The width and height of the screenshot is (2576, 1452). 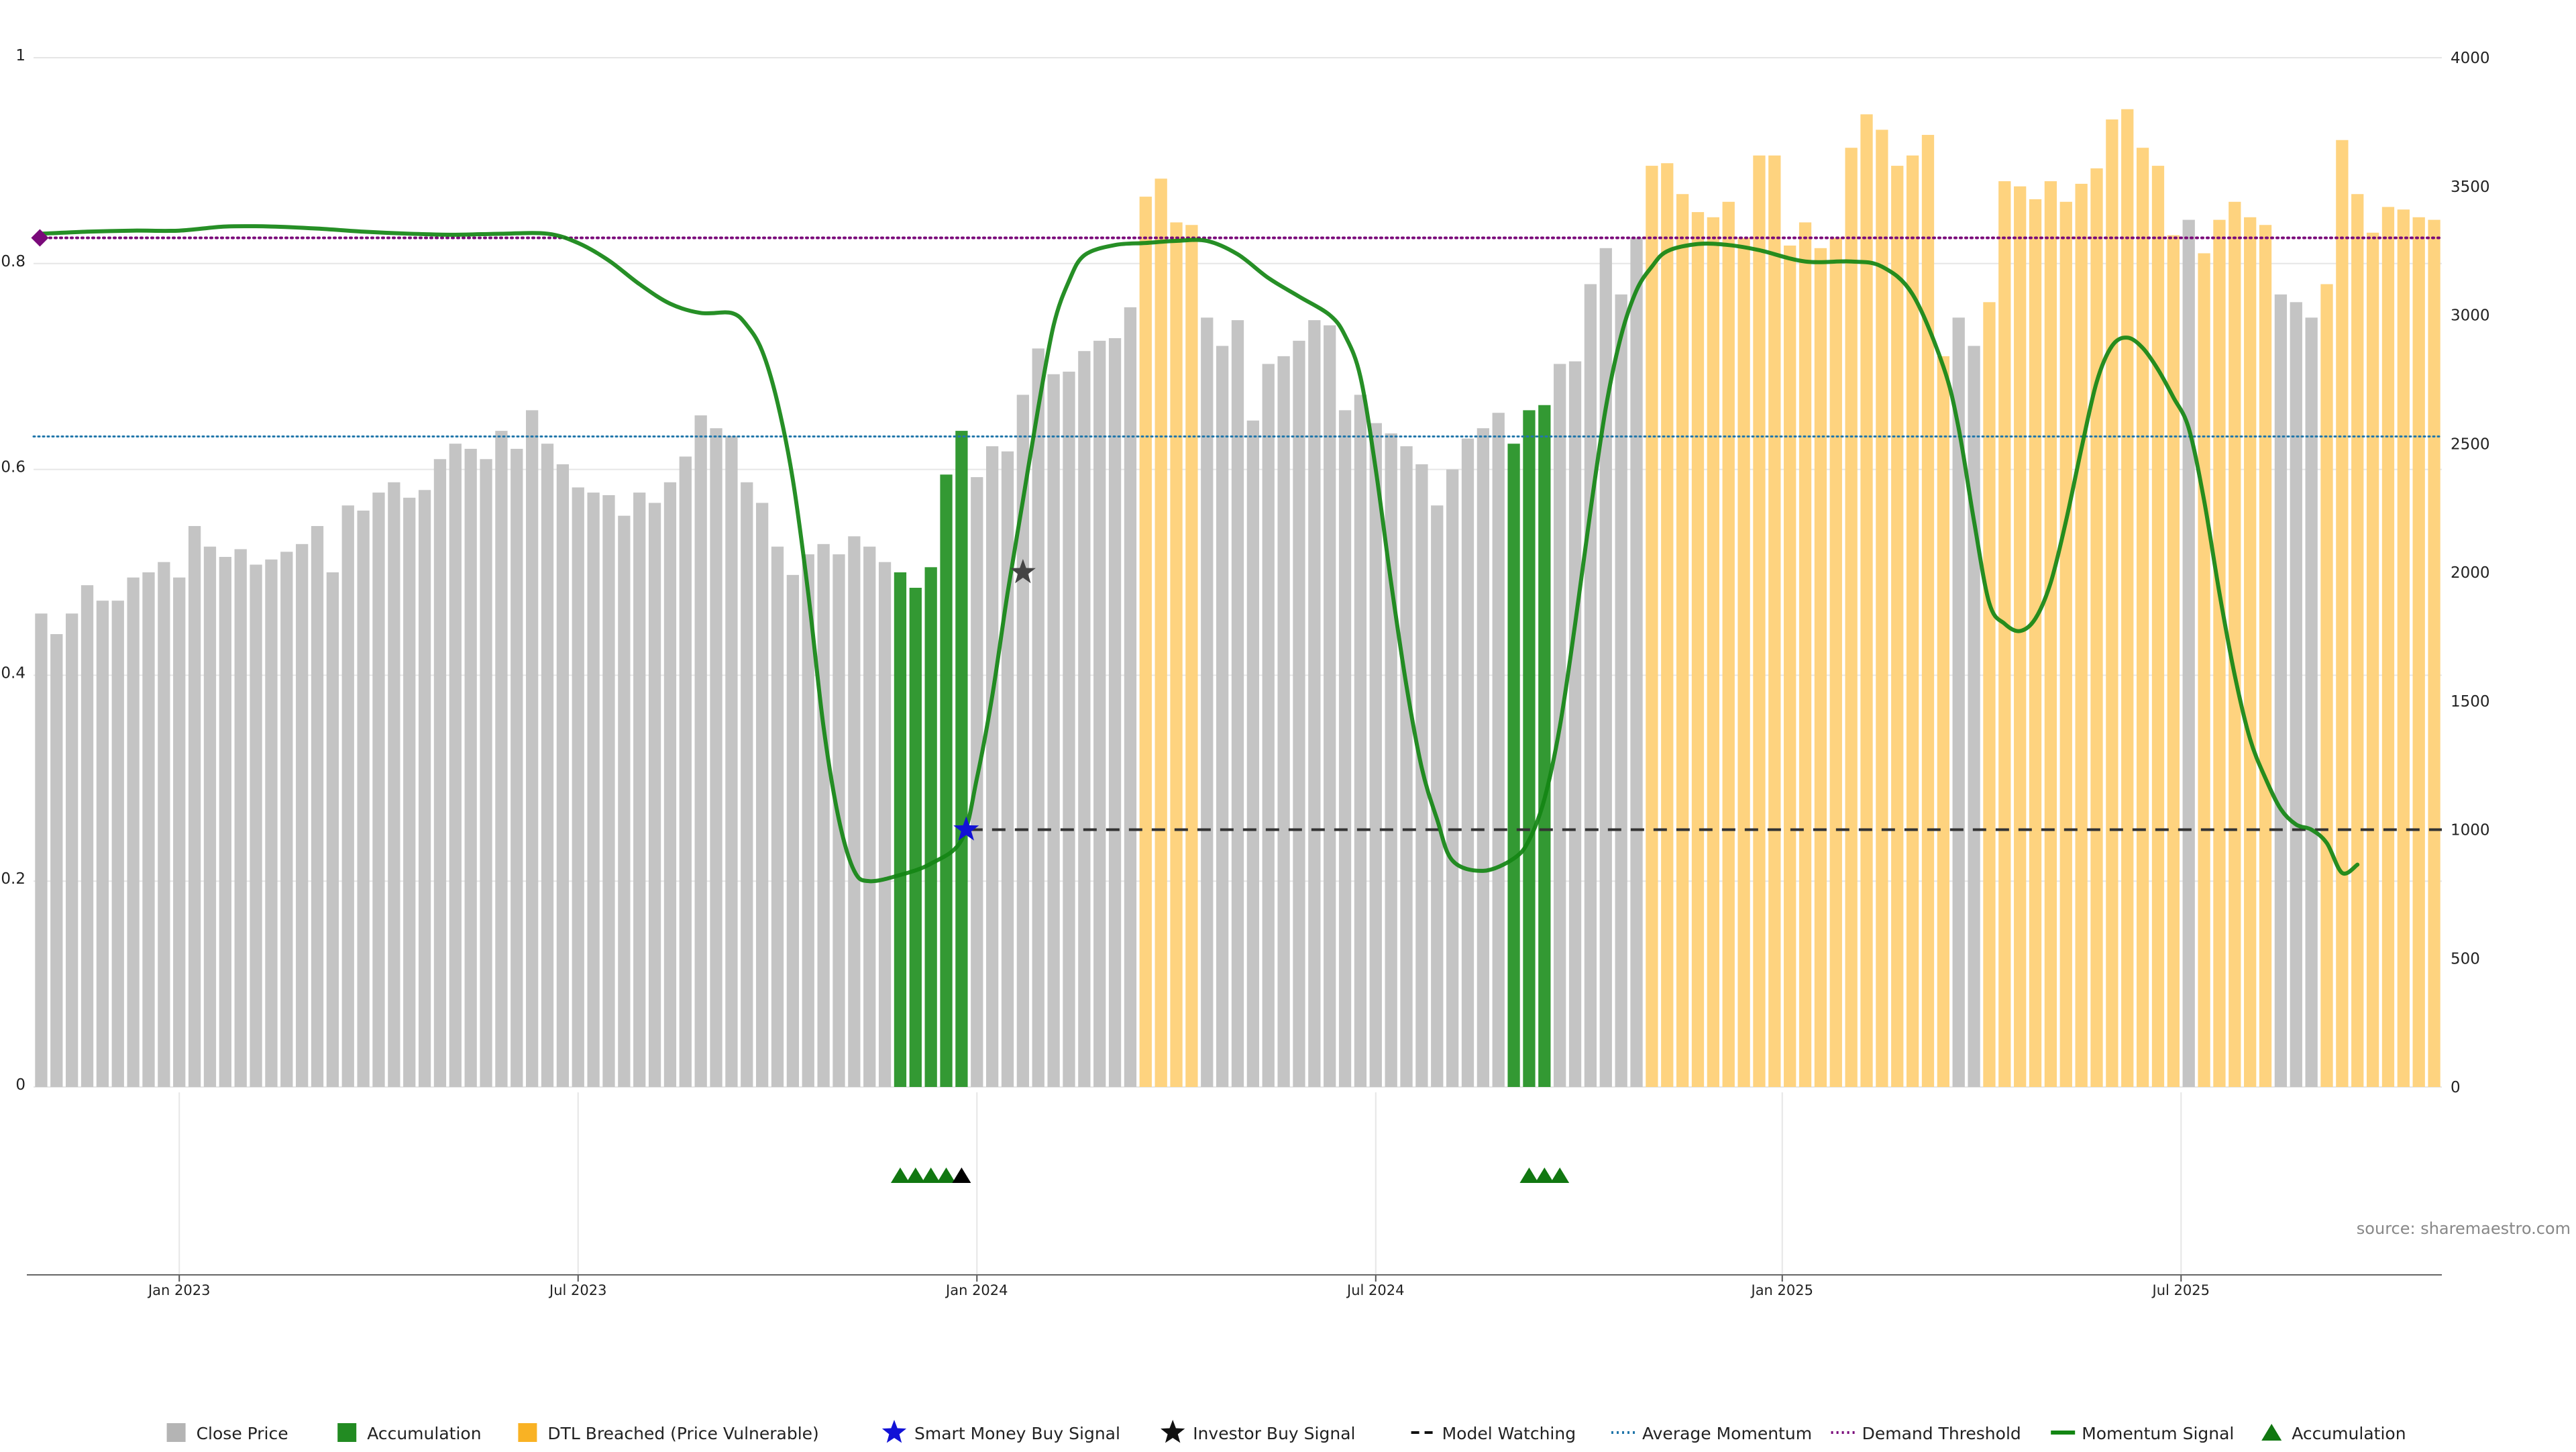 I want to click on x-tick-label: Jul 2025, so click(x=2180, y=1290).